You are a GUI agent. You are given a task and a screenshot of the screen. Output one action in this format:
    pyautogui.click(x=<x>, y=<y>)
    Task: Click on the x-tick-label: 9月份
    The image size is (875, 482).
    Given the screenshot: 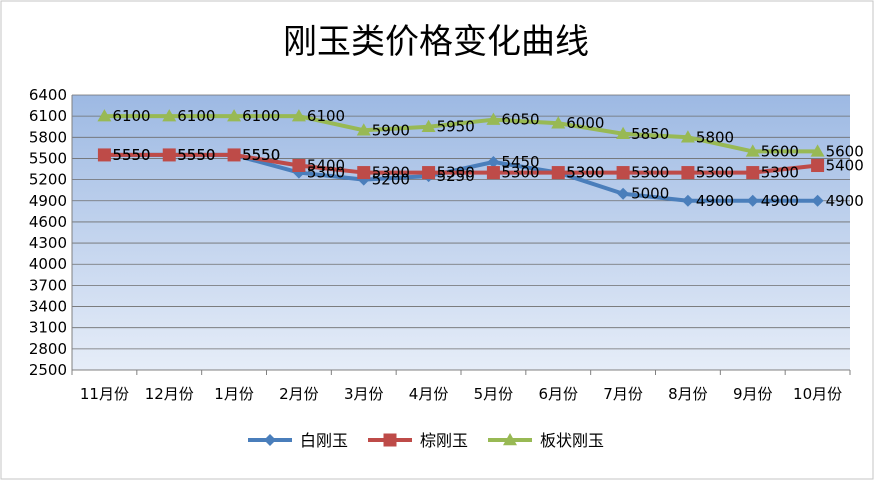 What is the action you would take?
    pyautogui.click(x=753, y=394)
    